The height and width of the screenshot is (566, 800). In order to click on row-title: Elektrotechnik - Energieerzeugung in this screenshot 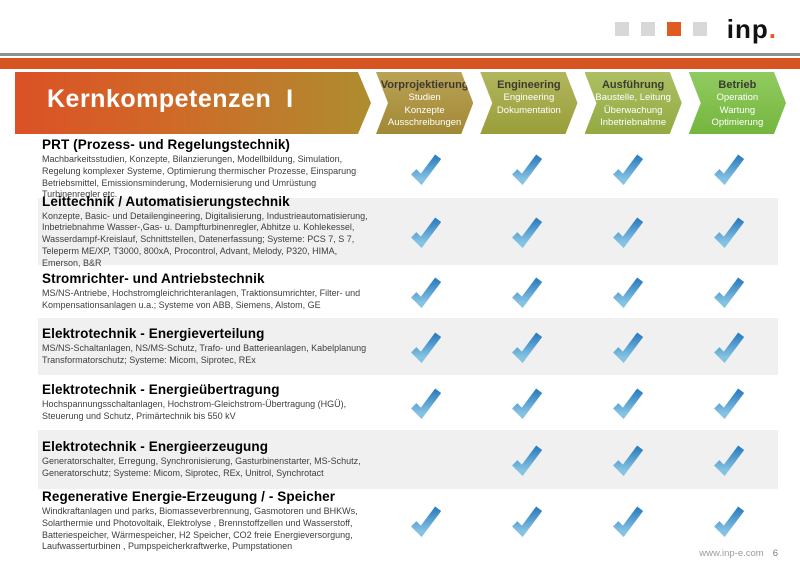, I will do `click(155, 447)`.